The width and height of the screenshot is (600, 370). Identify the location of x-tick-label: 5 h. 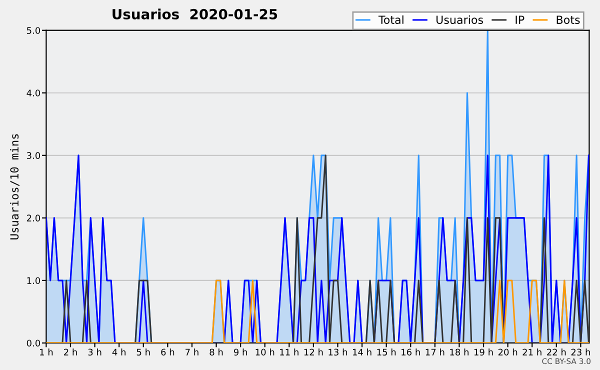
(143, 352).